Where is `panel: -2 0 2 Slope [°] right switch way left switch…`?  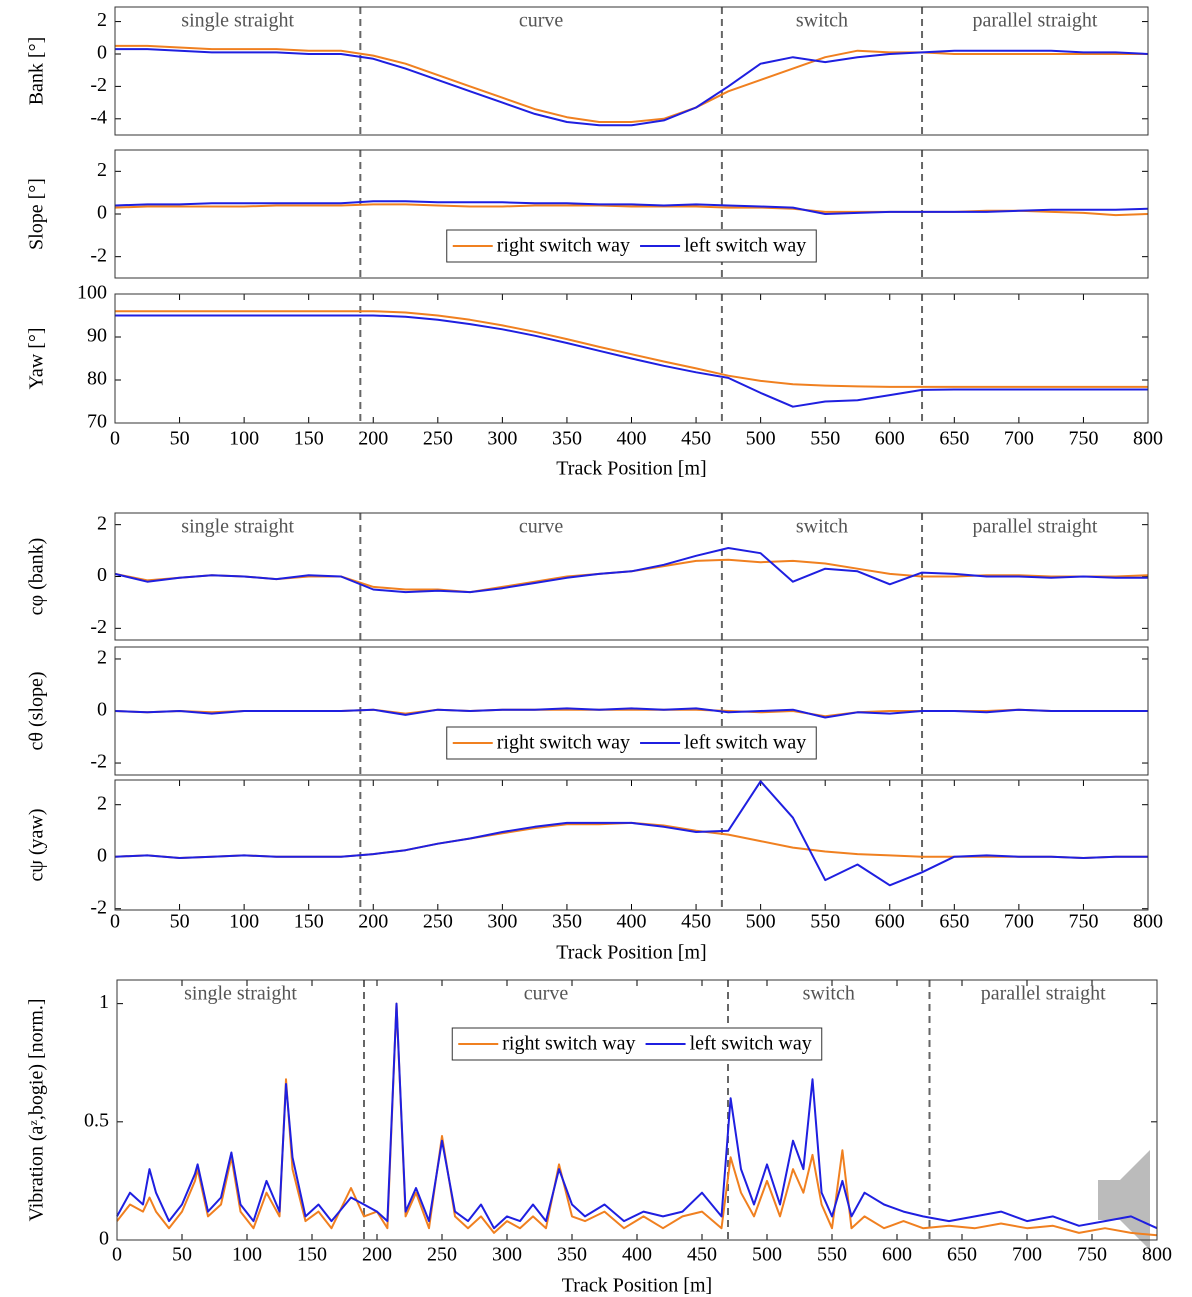 panel: -2 0 2 Slope [°] right switch way left switch… is located at coordinates (587, 214).